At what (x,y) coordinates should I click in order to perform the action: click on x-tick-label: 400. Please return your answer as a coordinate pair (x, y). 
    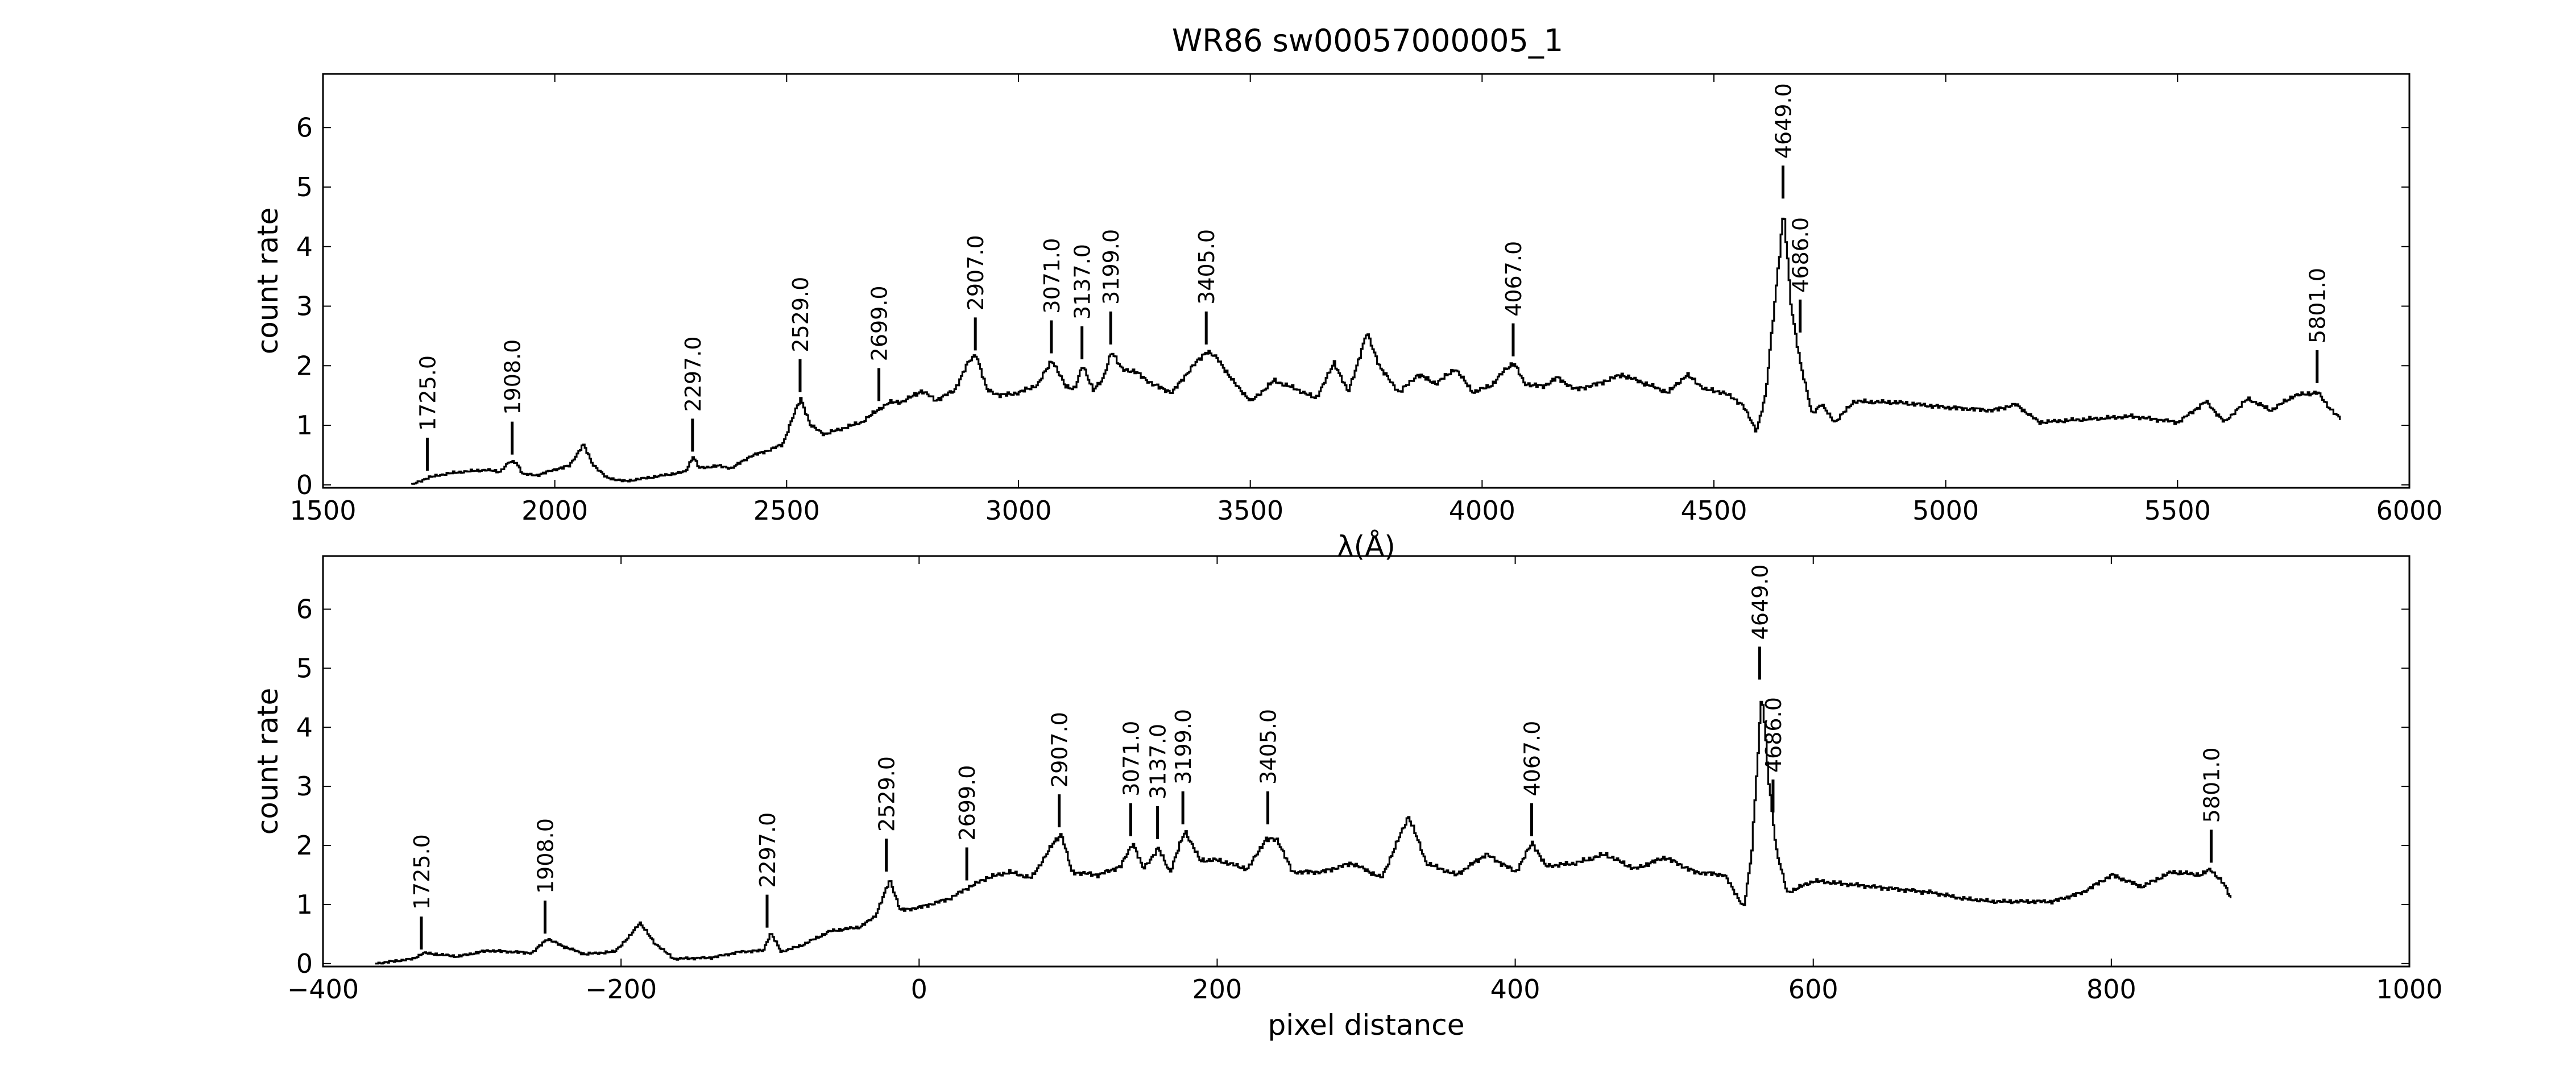
    Looking at the image, I should click on (1515, 989).